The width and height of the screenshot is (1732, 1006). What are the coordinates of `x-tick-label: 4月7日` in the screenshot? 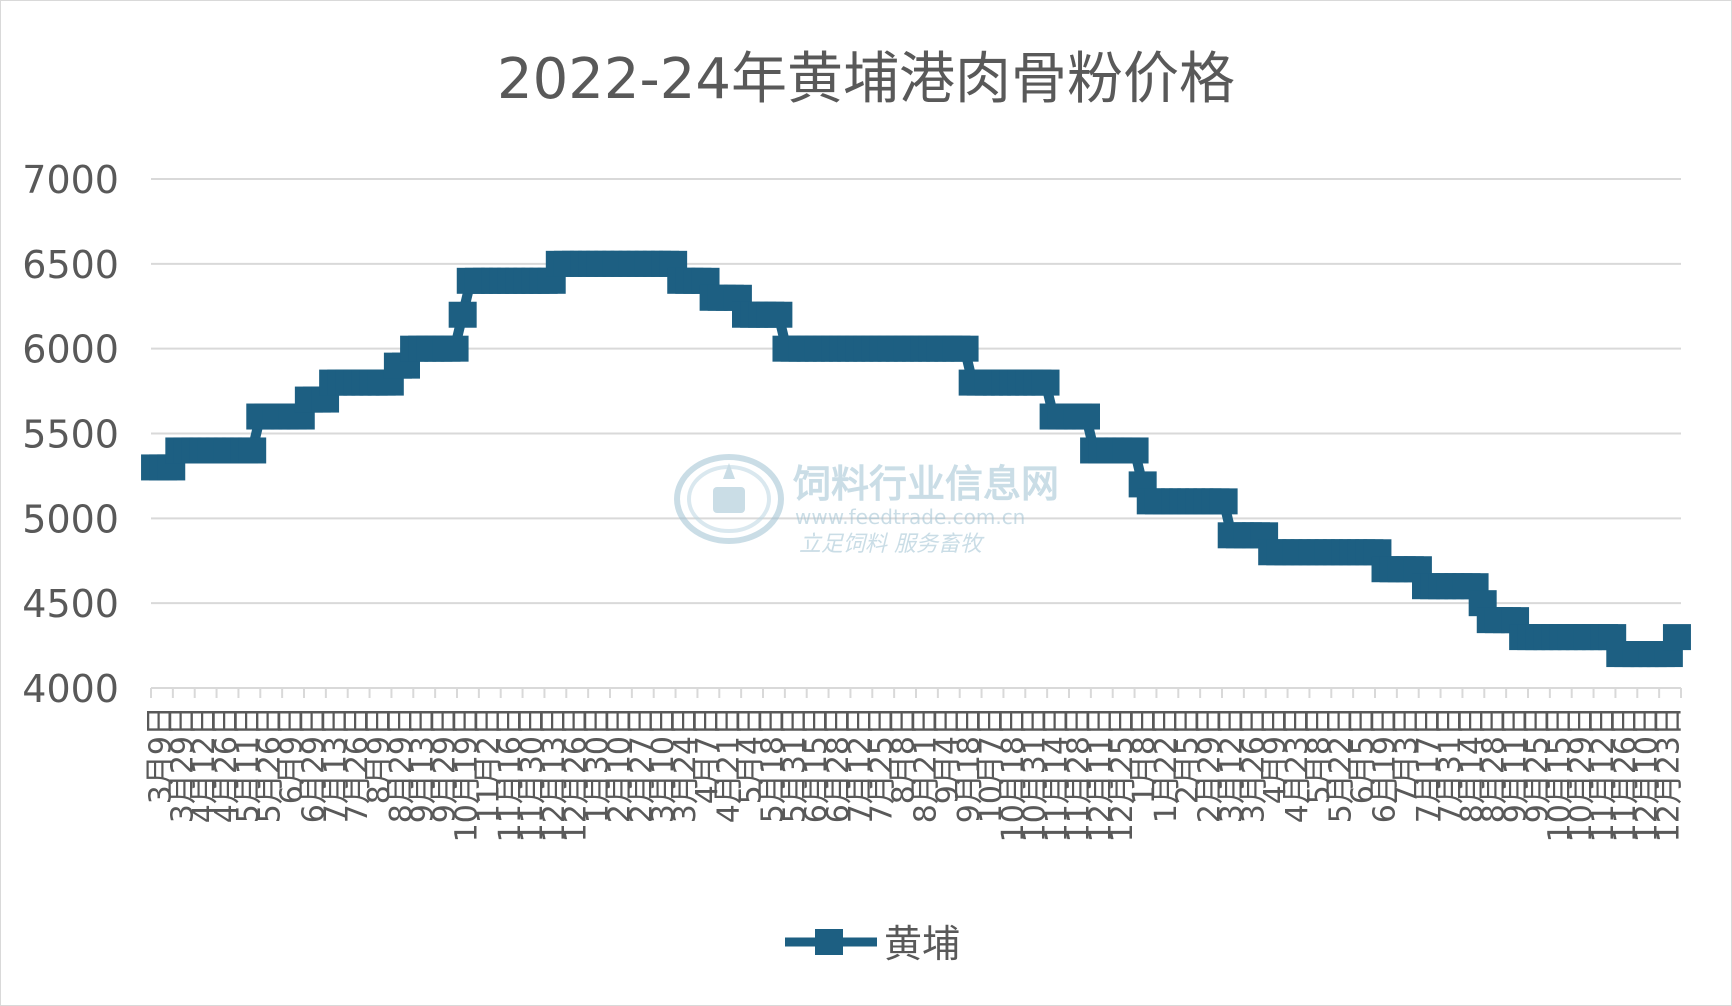 It's located at (707, 755).